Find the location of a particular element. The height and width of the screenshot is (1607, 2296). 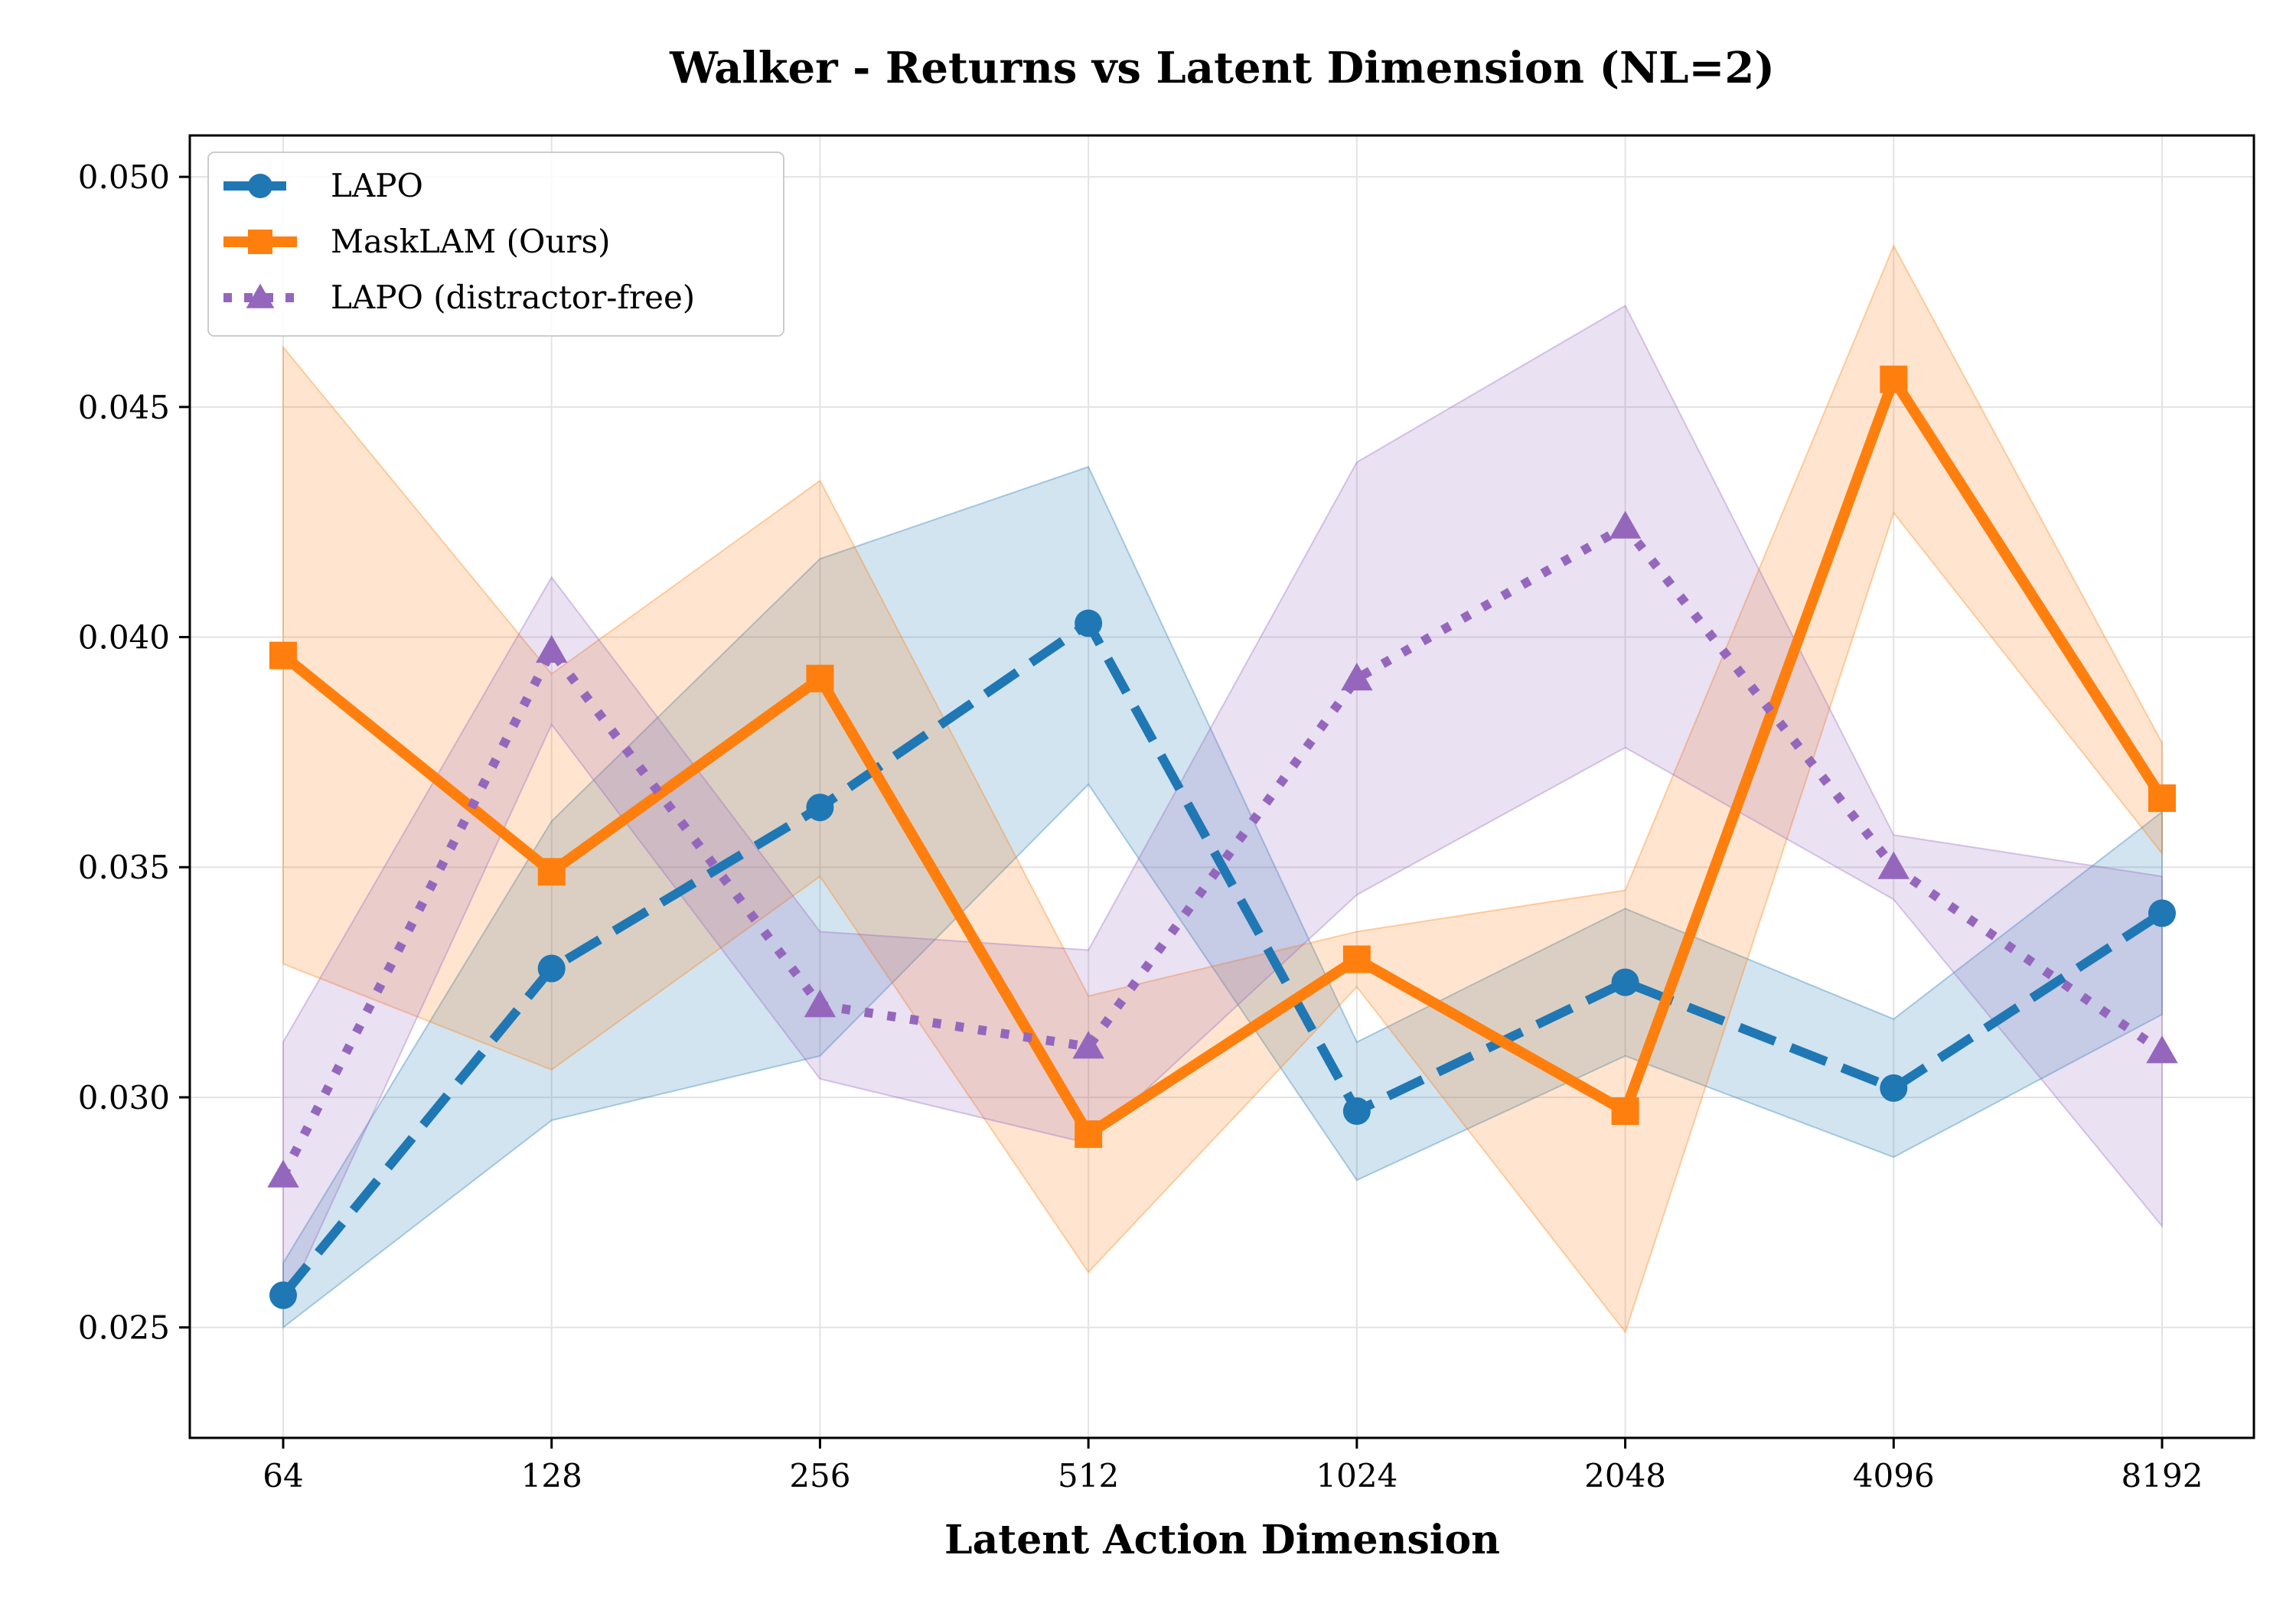

legend-marker-lapo is located at coordinates (260, 186).